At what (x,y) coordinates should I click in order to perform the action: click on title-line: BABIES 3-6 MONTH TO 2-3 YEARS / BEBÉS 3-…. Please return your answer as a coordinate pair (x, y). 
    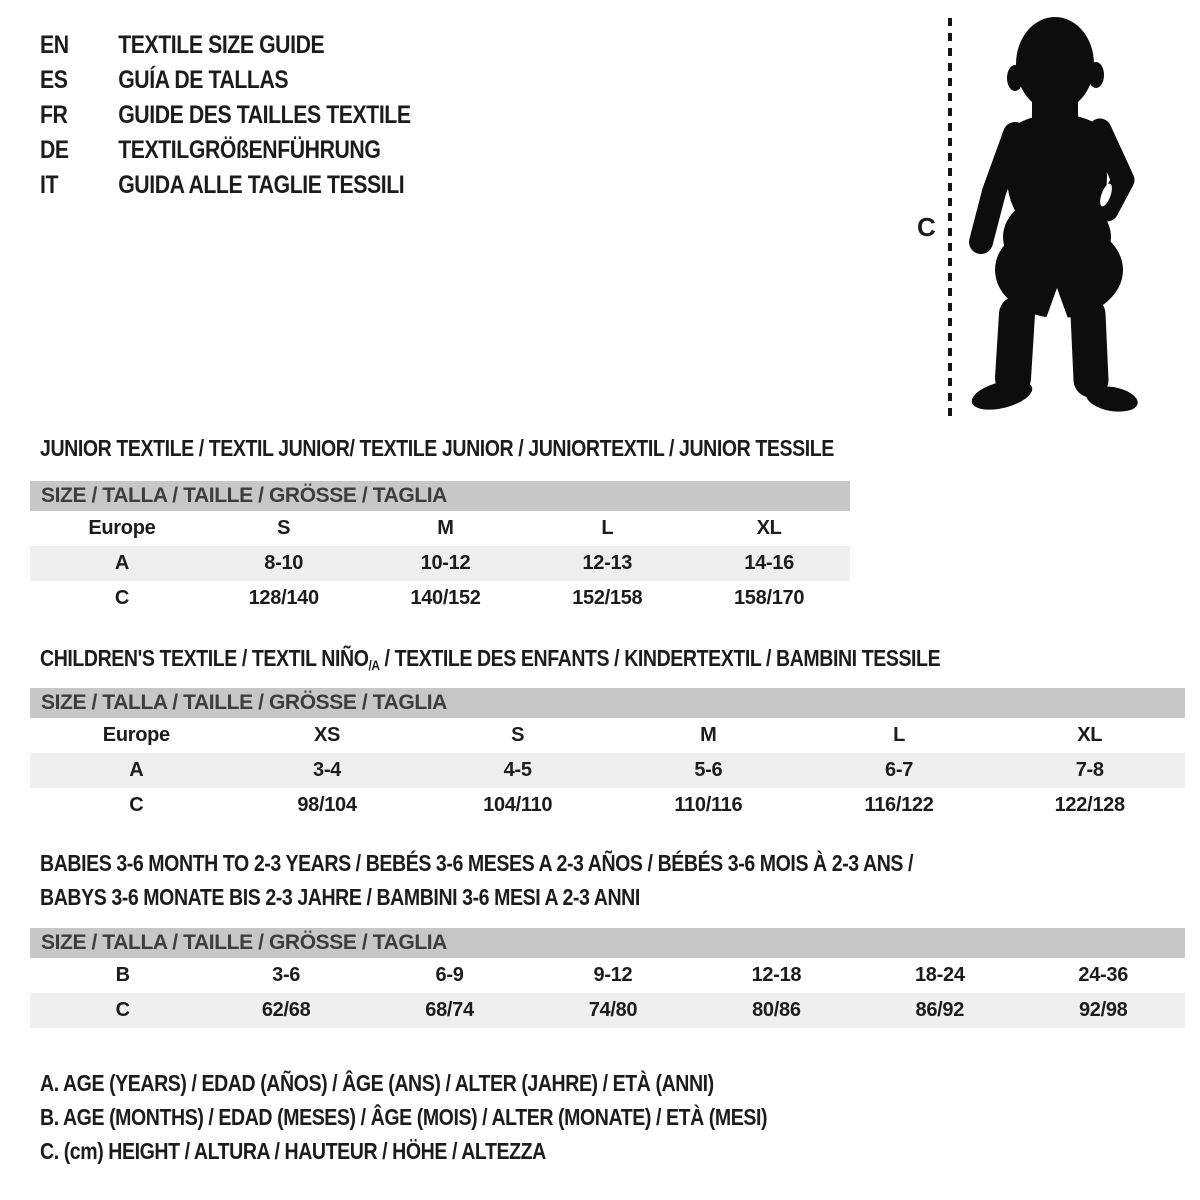
    Looking at the image, I should click on (477, 863).